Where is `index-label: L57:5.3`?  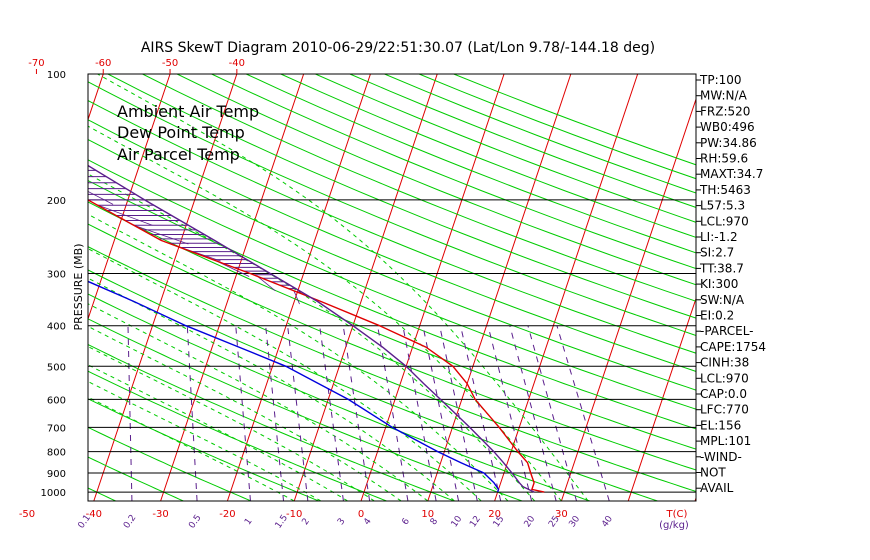
index-label: L57:5.3 is located at coordinates (722, 206).